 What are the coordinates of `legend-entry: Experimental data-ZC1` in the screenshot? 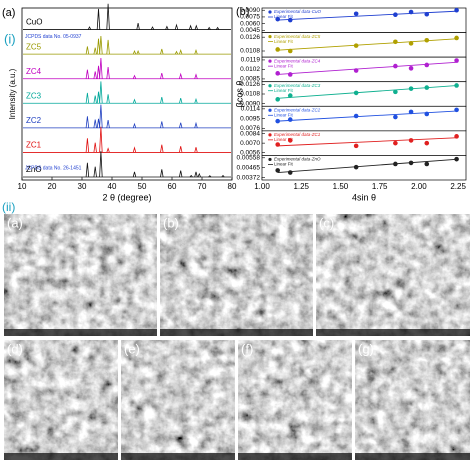 It's located at (297, 134).